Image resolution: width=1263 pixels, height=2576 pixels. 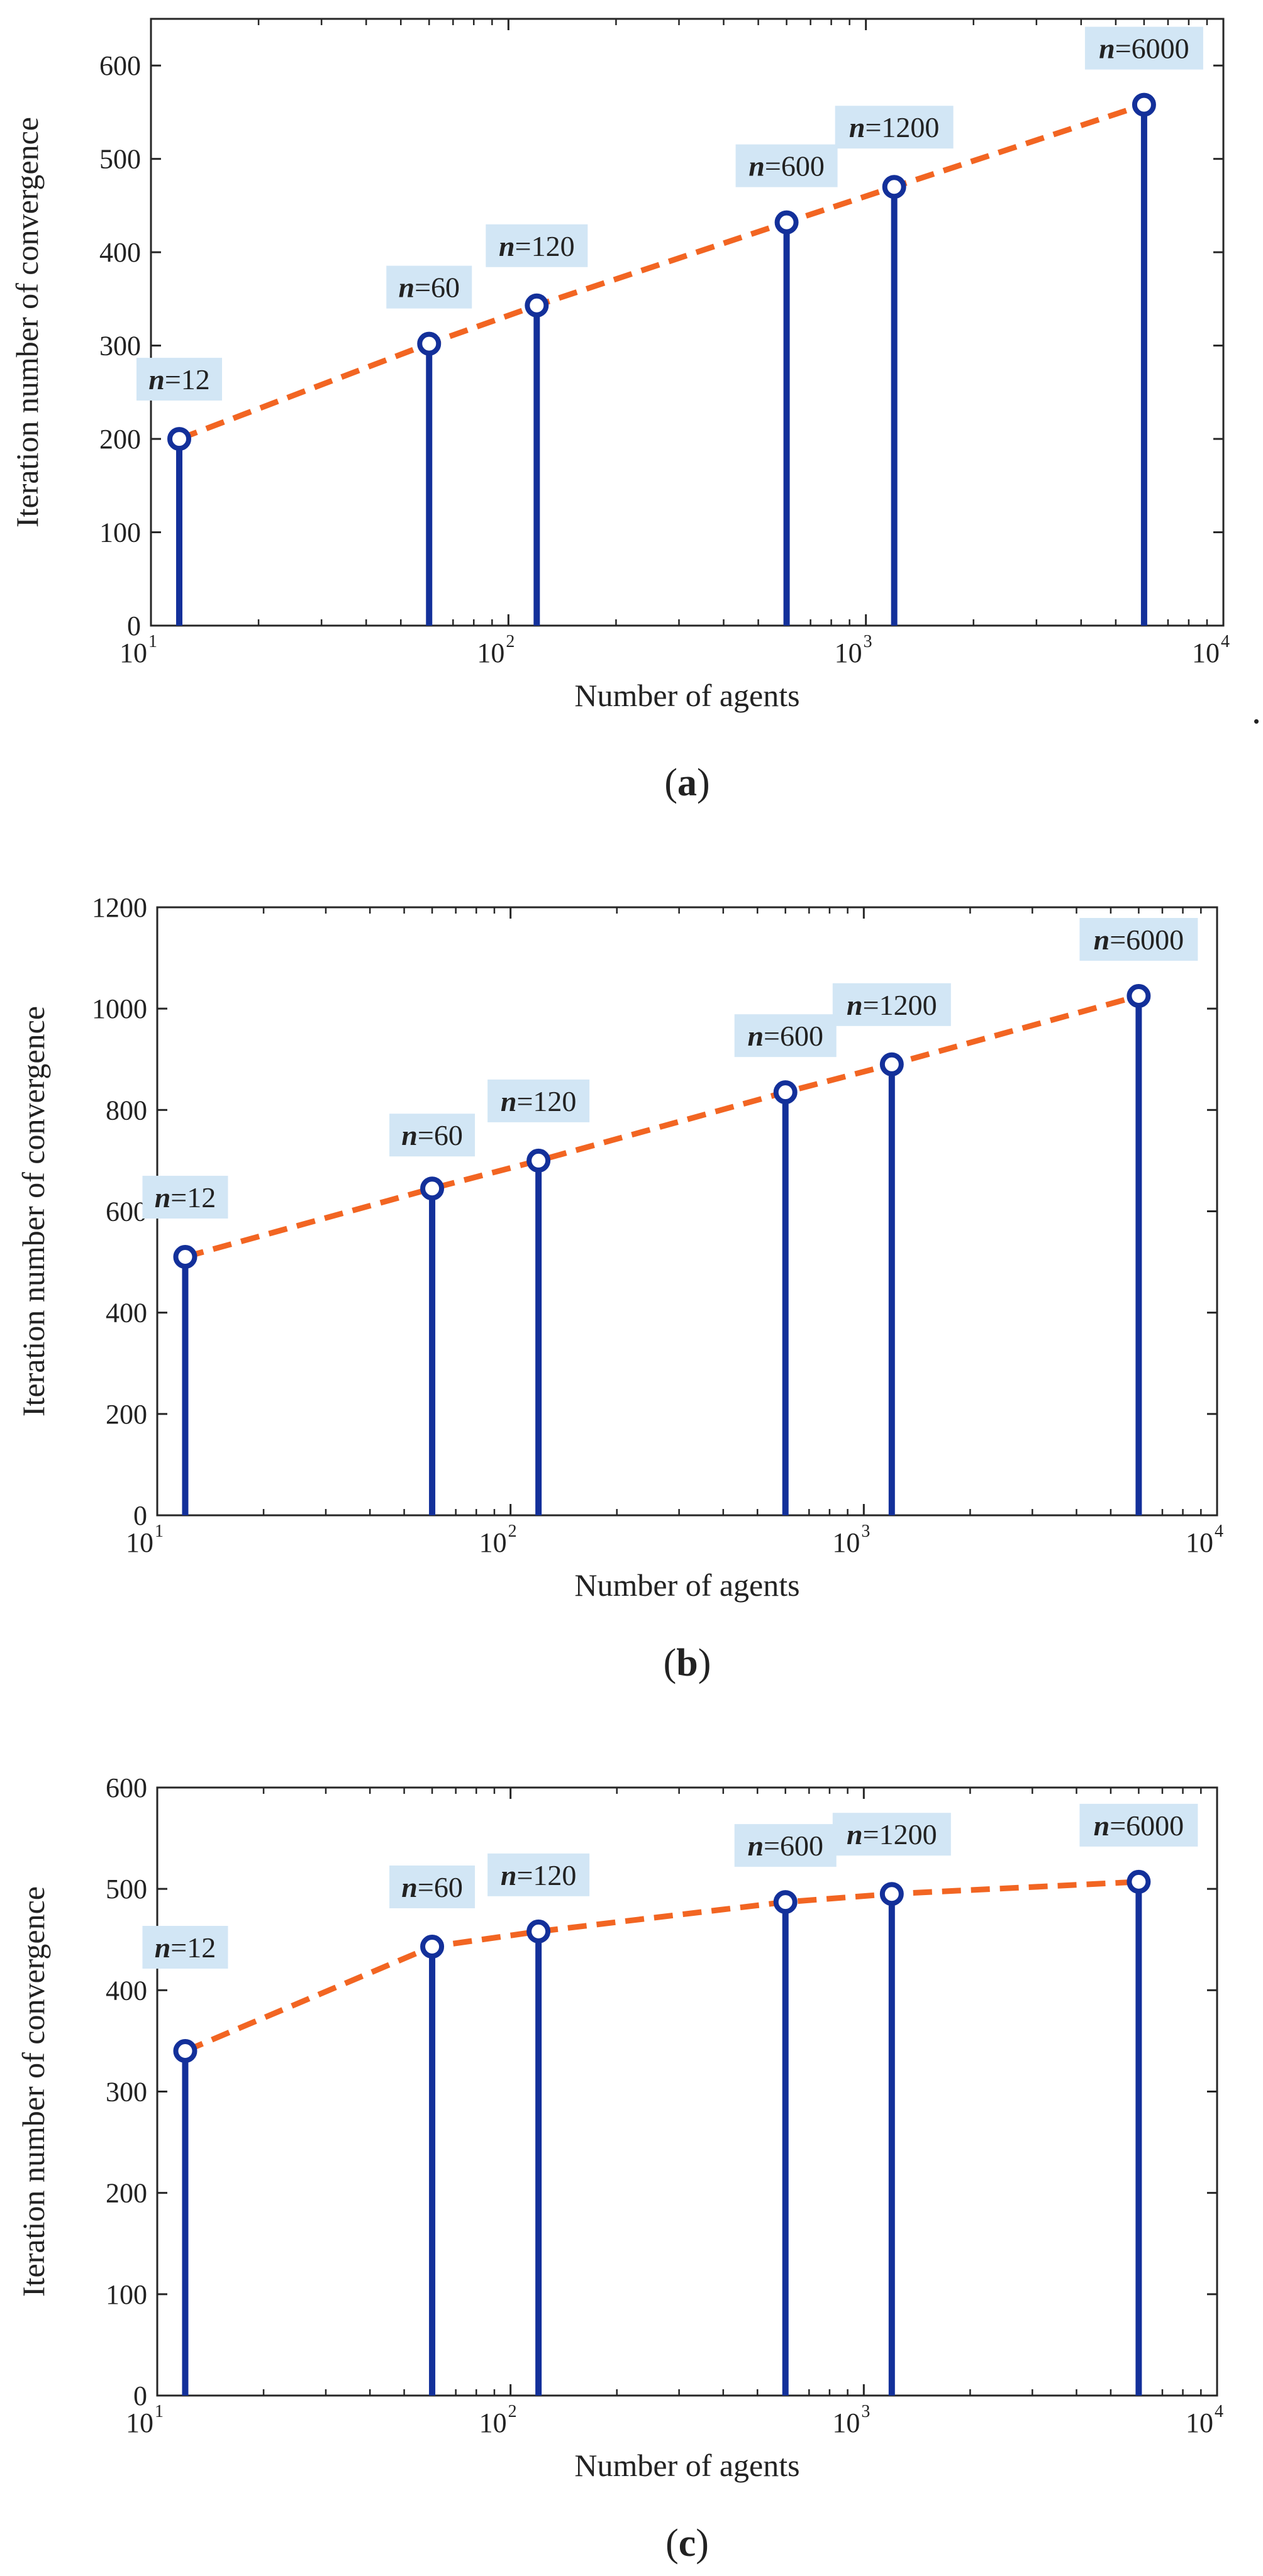 I want to click on panel-caption: (a), so click(x=686, y=782).